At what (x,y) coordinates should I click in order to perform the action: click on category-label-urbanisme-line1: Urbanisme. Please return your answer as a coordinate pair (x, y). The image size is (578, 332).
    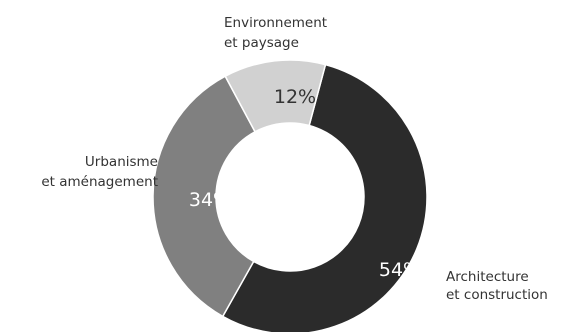
    Looking at the image, I should click on (121, 162).